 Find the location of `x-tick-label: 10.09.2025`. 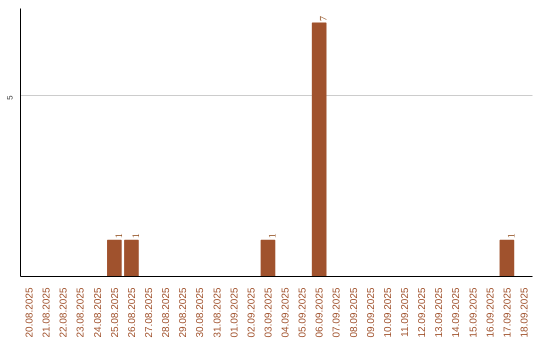

x-tick-label: 10.09.2025 is located at coordinates (388, 312).